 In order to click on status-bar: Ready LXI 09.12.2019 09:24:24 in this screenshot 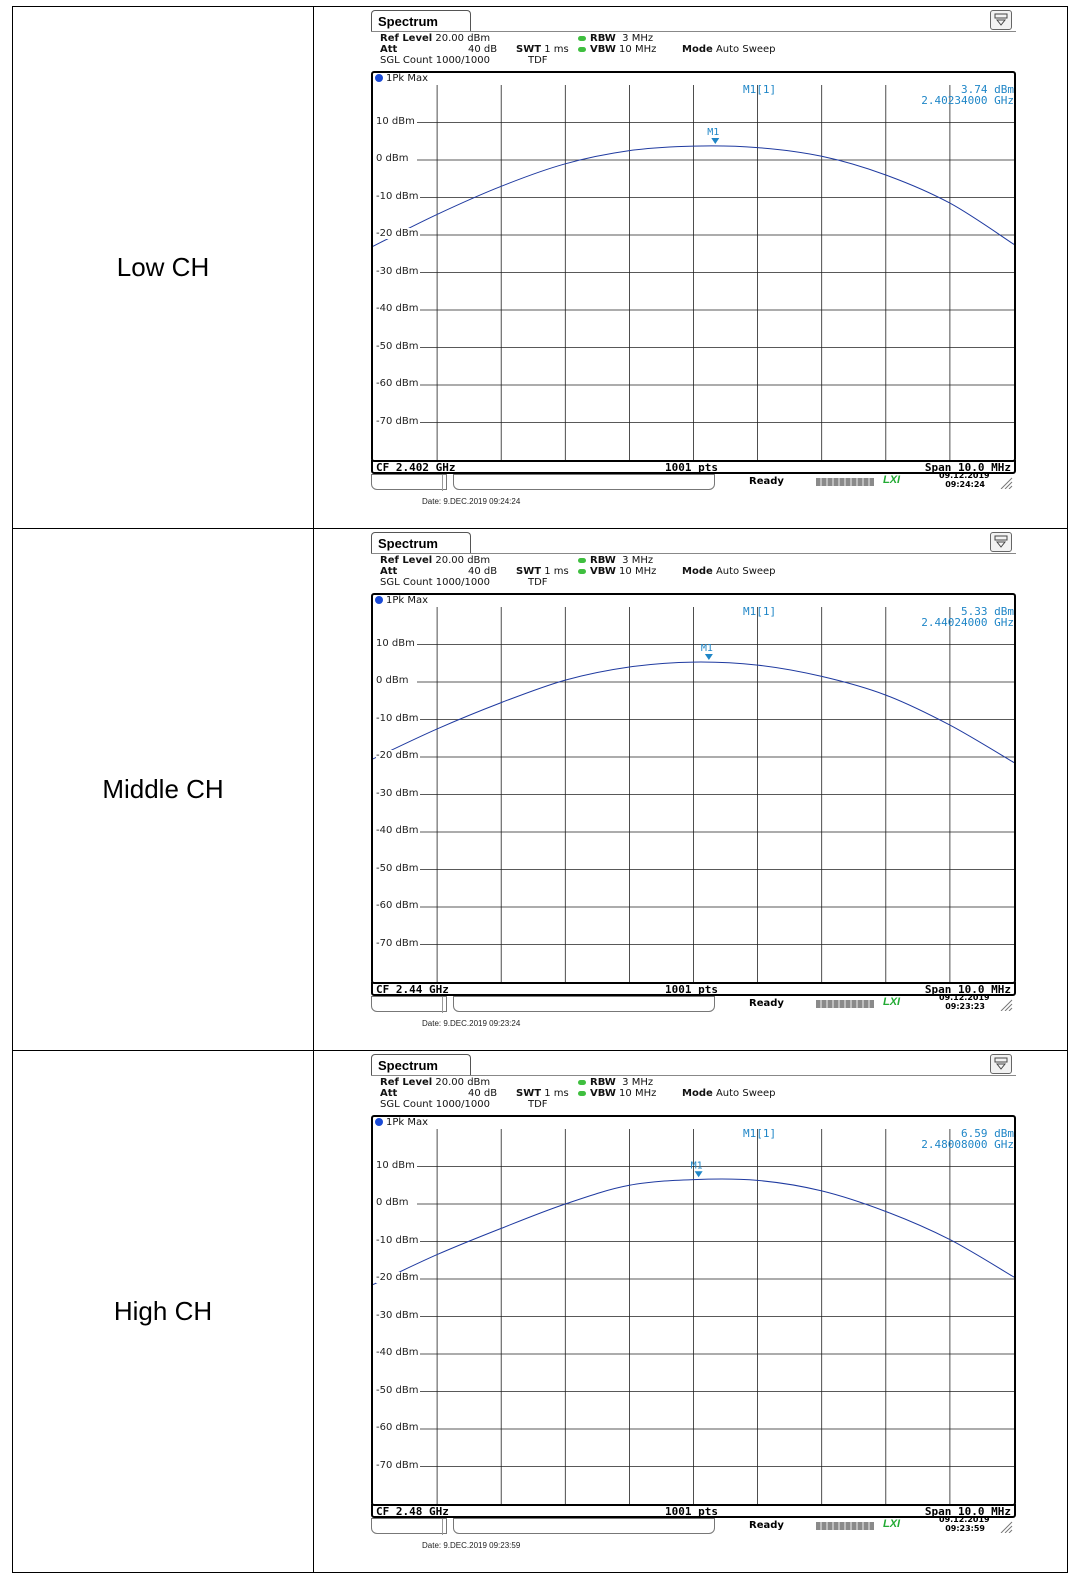, I will do `click(693, 481)`.